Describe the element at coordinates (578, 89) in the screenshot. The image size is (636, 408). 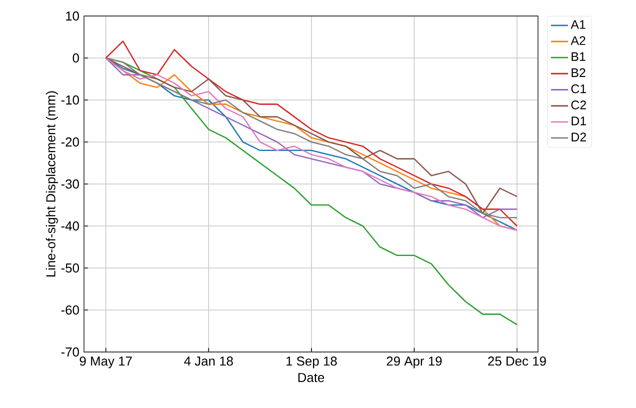
I see `legend-label: C1` at that location.